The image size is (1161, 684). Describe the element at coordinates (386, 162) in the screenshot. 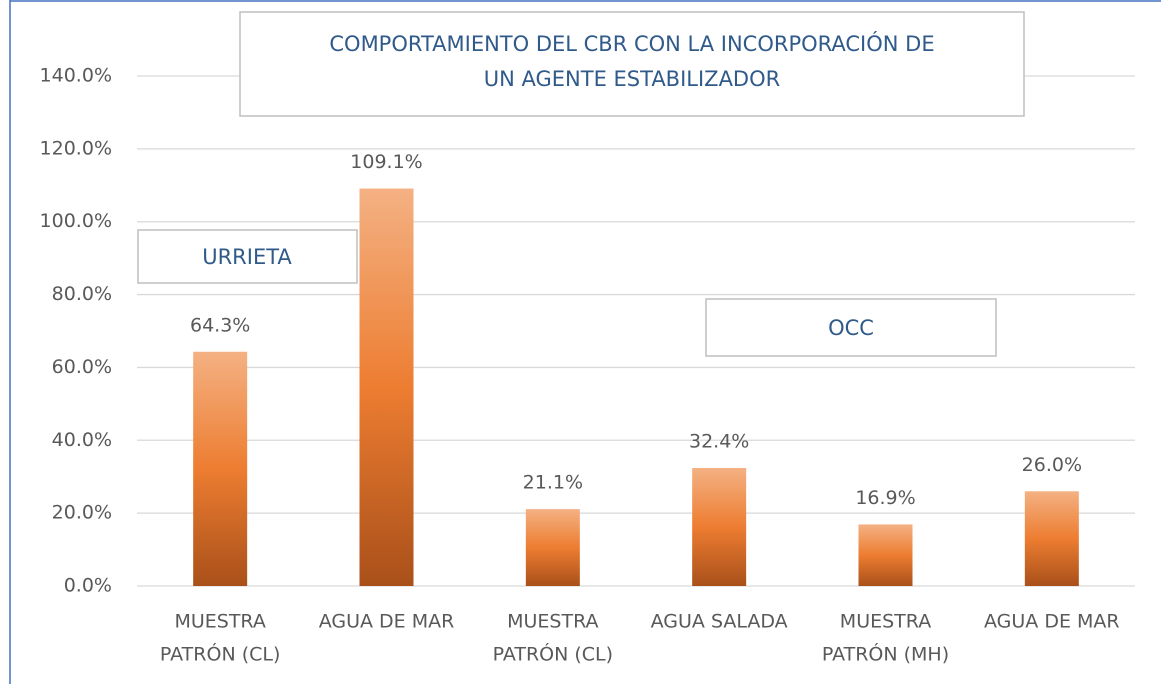

I see `data-label: 109.1%` at that location.